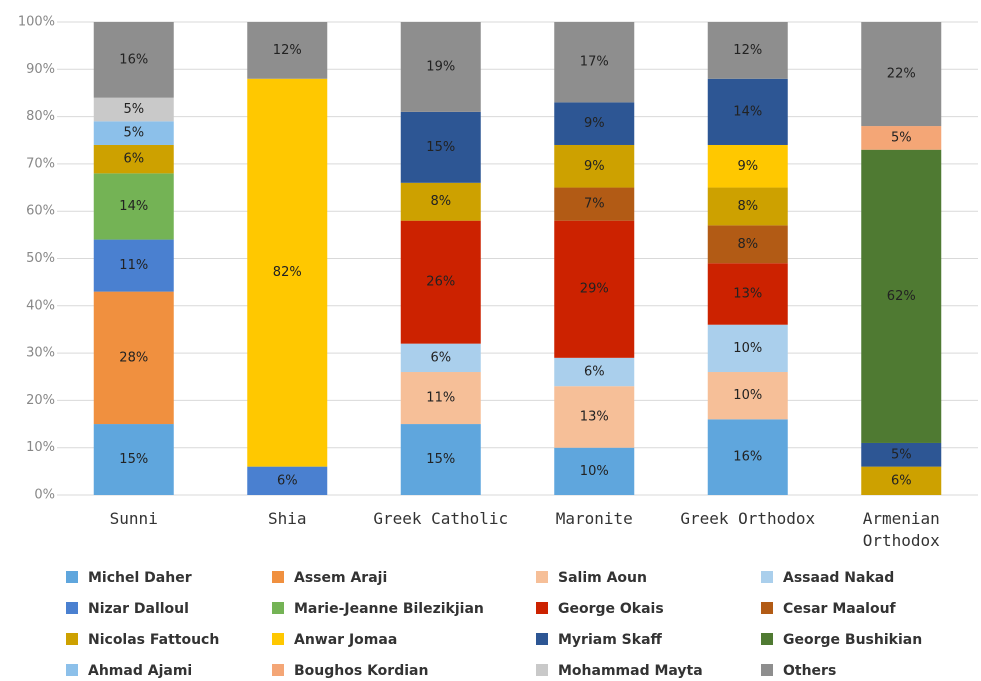 The image size is (981, 681). I want to click on legend-label: Nizar Dalloul, so click(138, 609).